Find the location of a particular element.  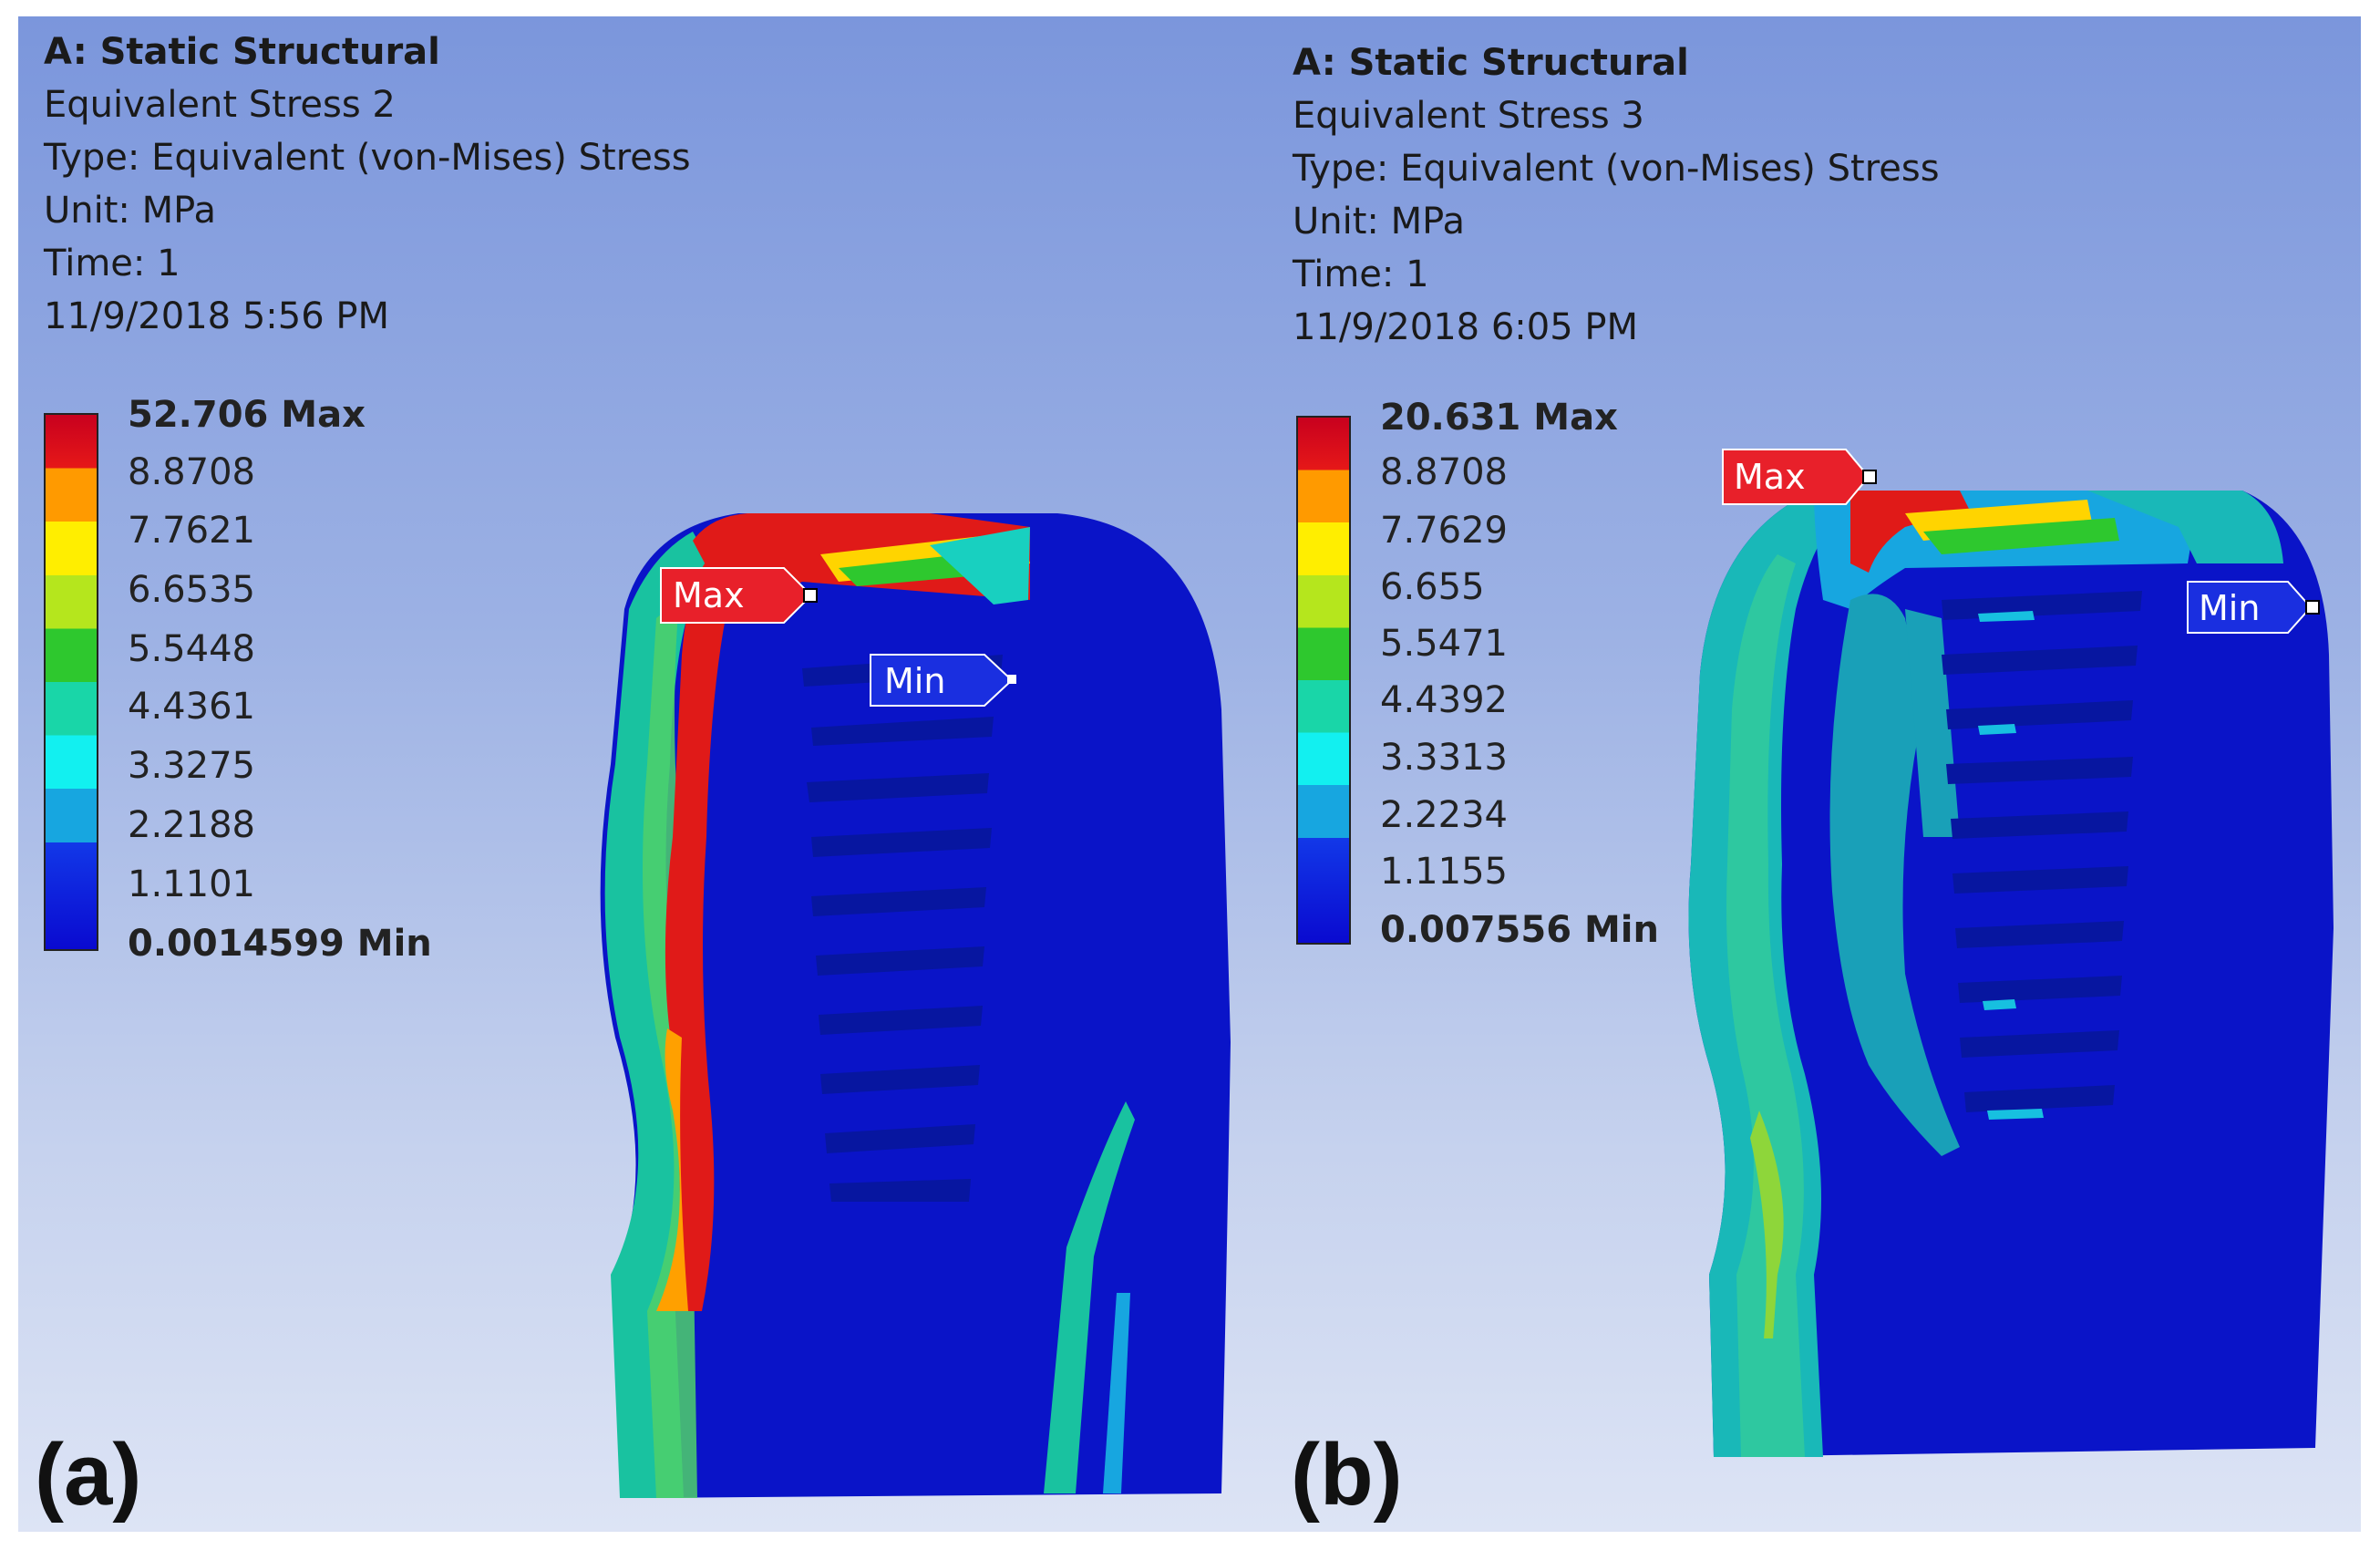

result-name: Equivalent Stress 3 is located at coordinates (1469, 116).